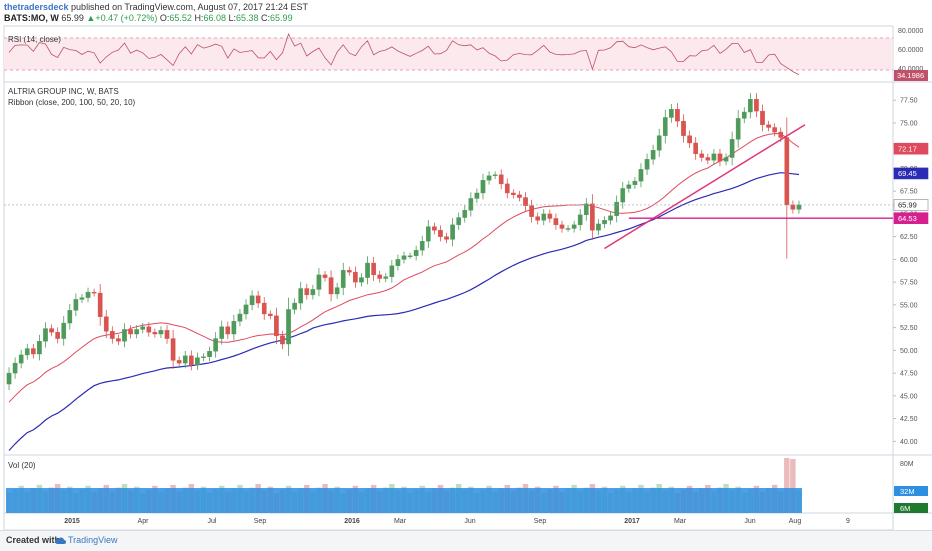 The height and width of the screenshot is (551, 932). Describe the element at coordinates (909, 374) in the screenshot. I see `price-tick-12: 47.50` at that location.